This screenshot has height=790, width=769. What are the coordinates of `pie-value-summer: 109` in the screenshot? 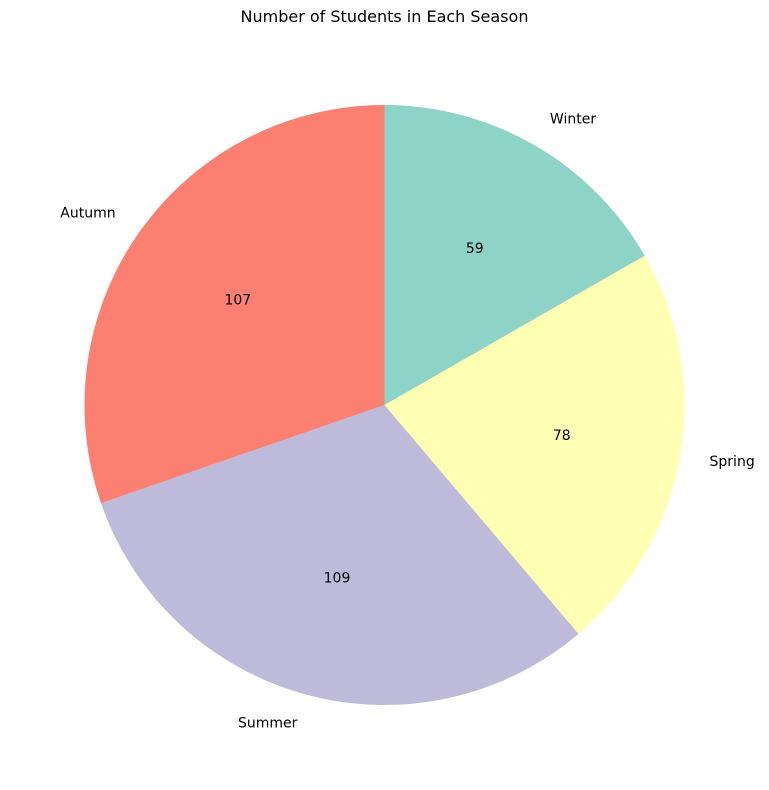 It's located at (337, 579).